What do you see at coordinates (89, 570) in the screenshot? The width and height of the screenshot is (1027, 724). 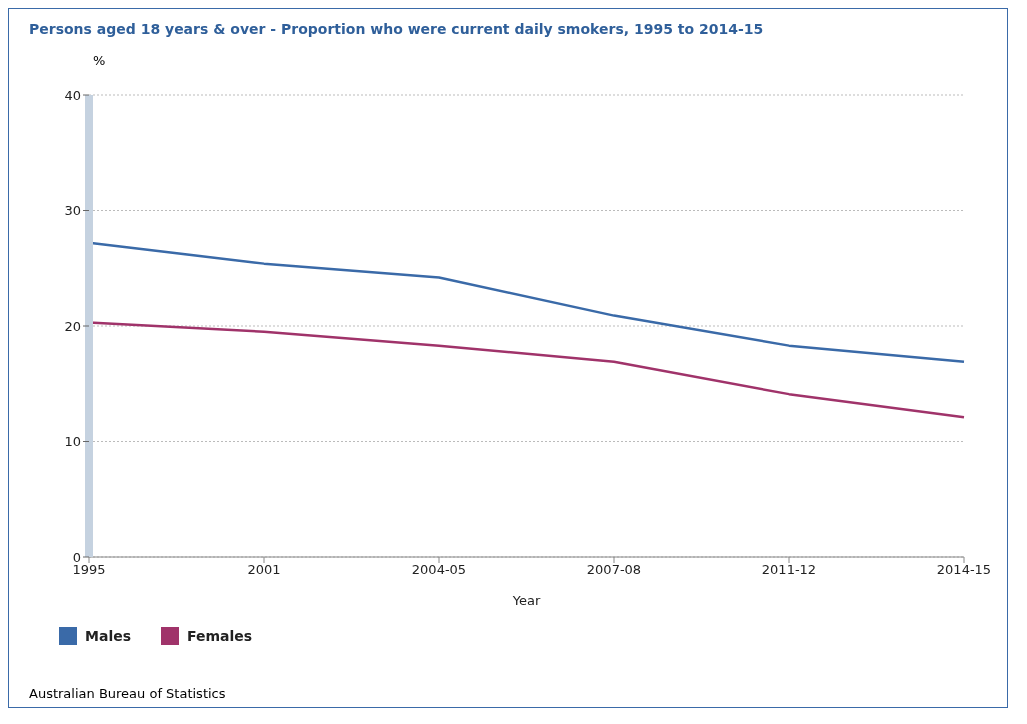 I see `x-tick-label: 1995` at bounding box center [89, 570].